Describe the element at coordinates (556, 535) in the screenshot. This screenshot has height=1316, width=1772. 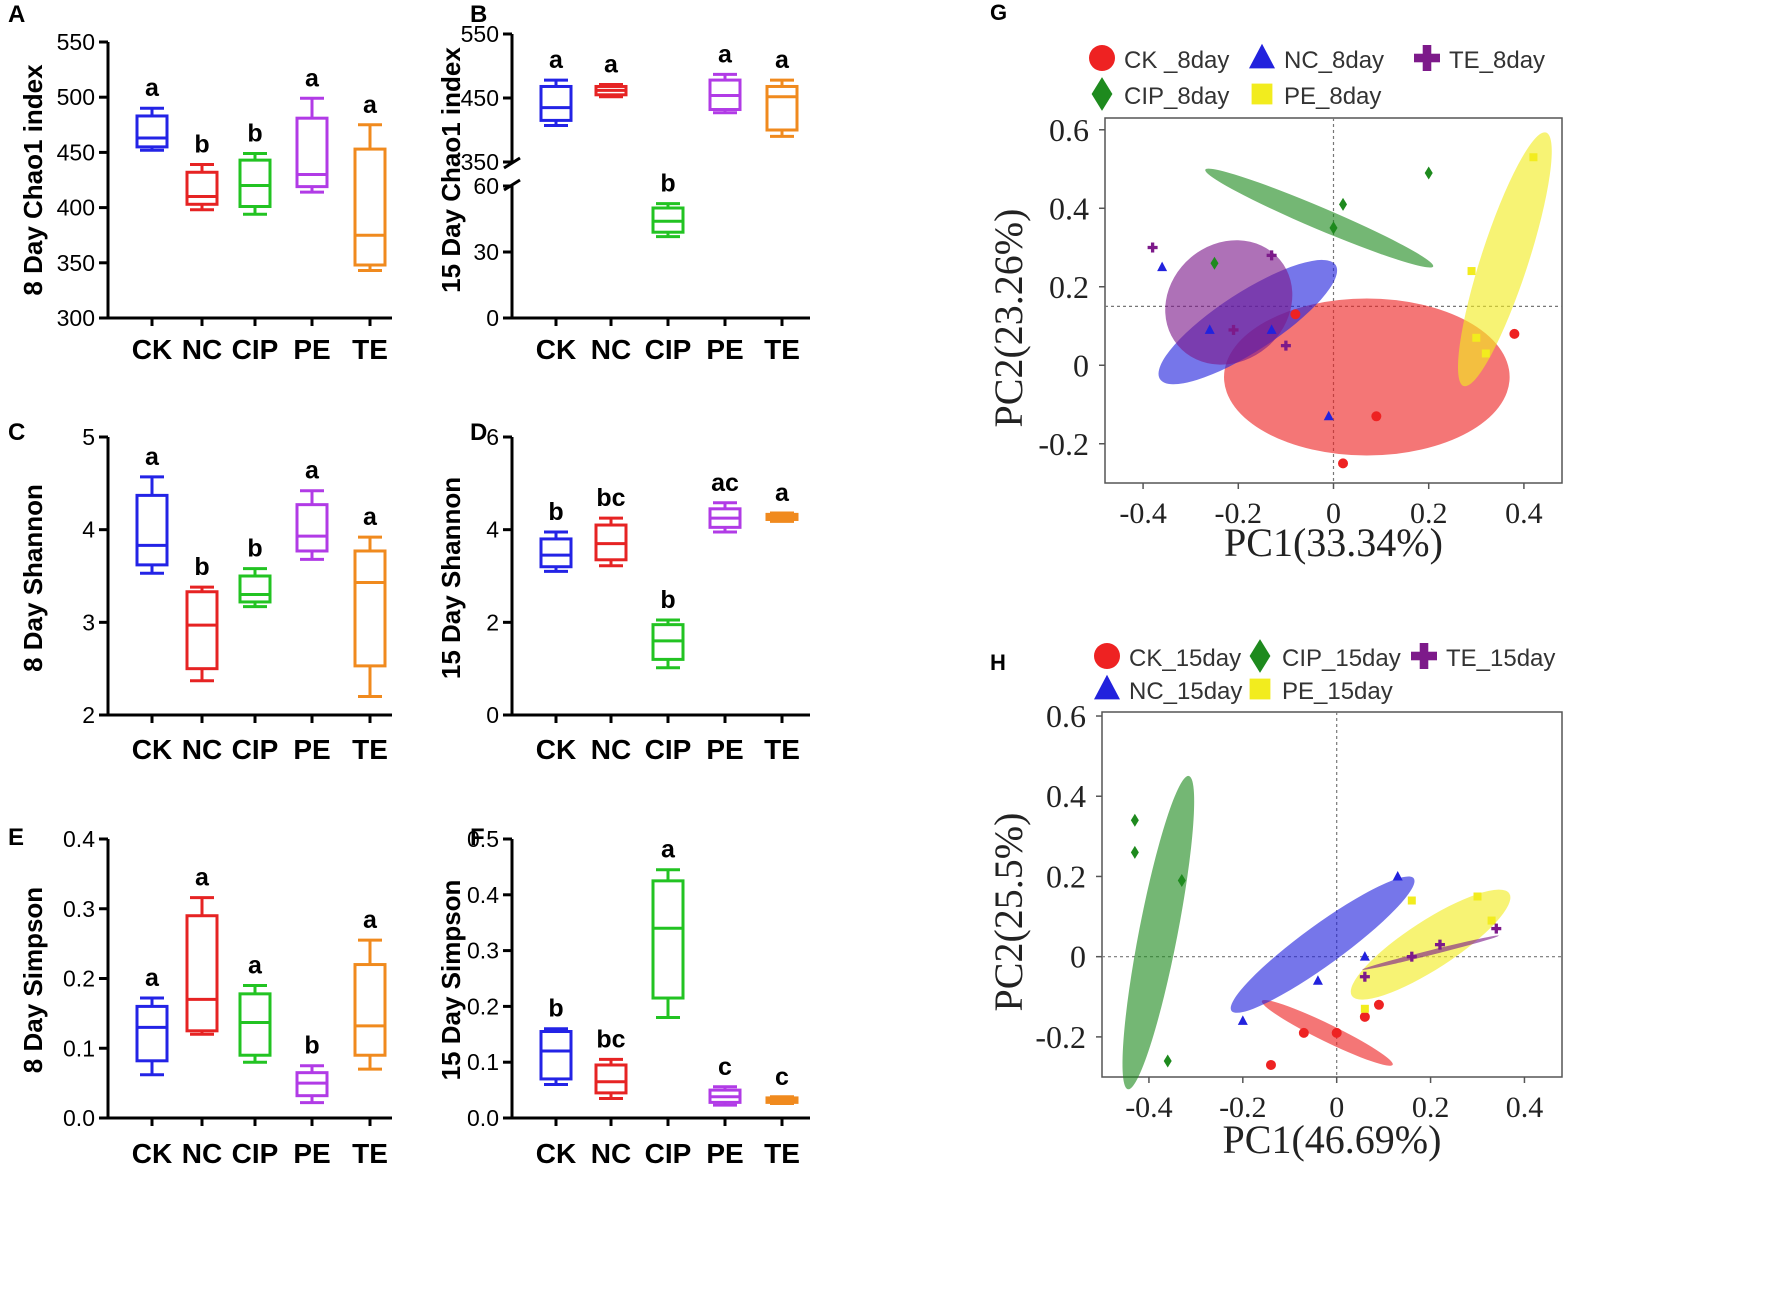
I see `box-ck: b` at that location.